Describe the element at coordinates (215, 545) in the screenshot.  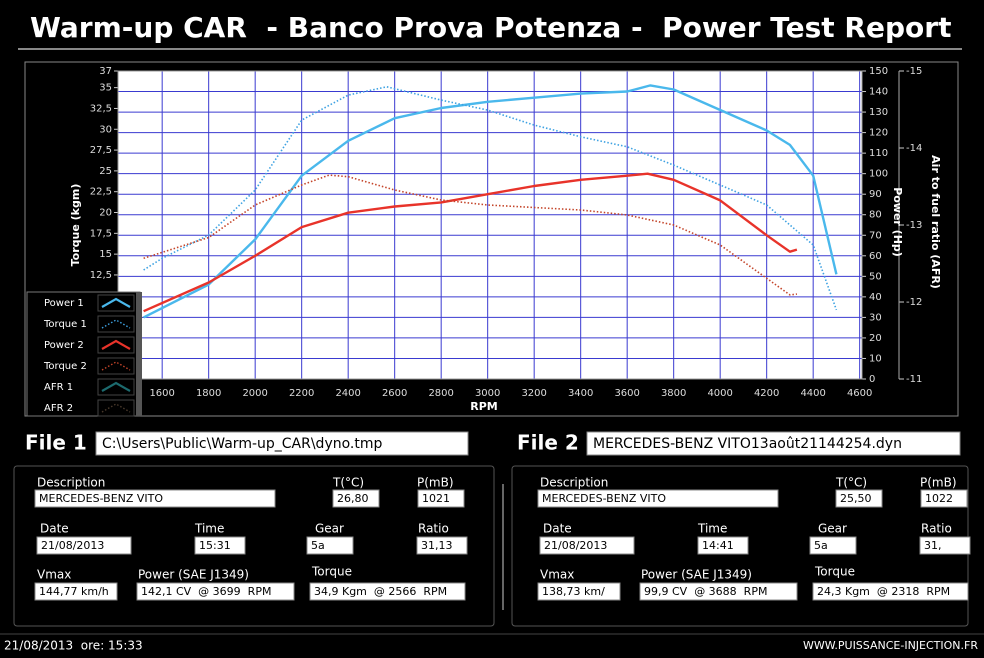
I see `field-value: 15:31` at that location.